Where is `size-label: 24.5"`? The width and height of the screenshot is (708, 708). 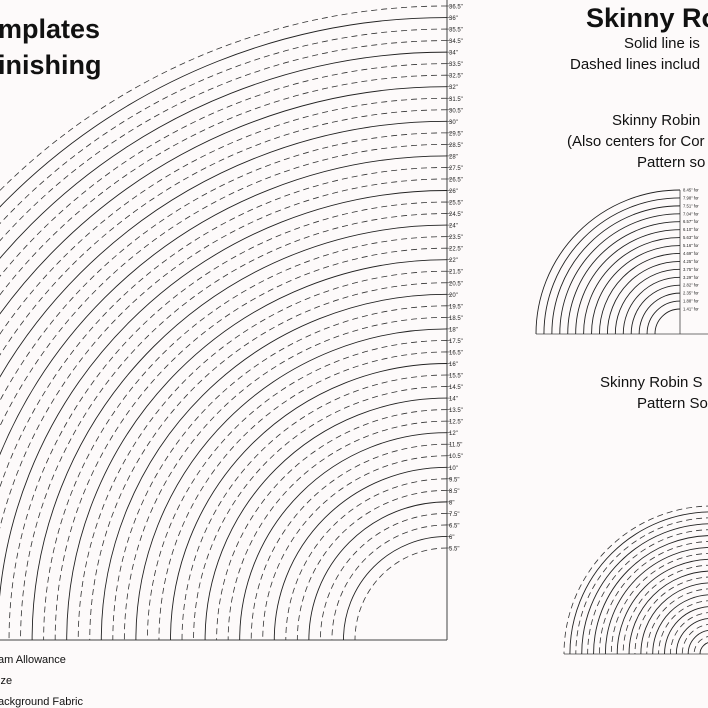 size-label: 24.5" is located at coordinates (456, 215).